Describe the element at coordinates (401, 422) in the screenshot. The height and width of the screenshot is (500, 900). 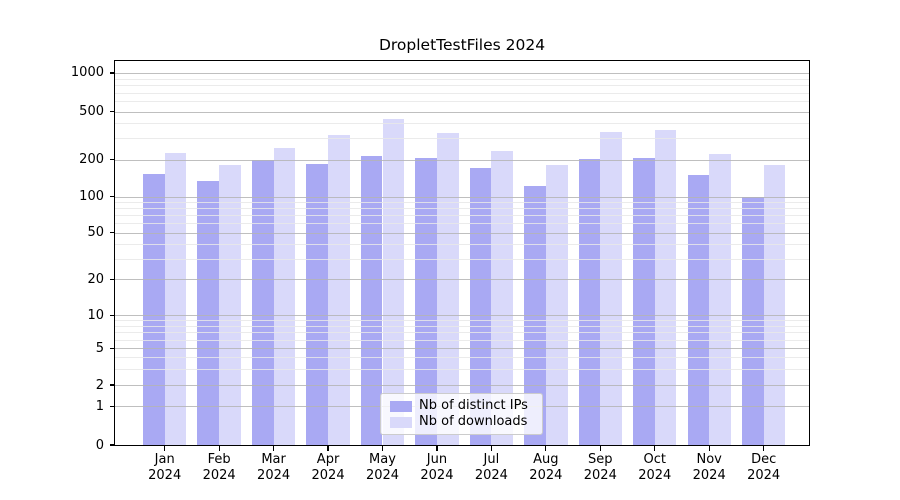
I see `legend-swatch-downloads` at that location.